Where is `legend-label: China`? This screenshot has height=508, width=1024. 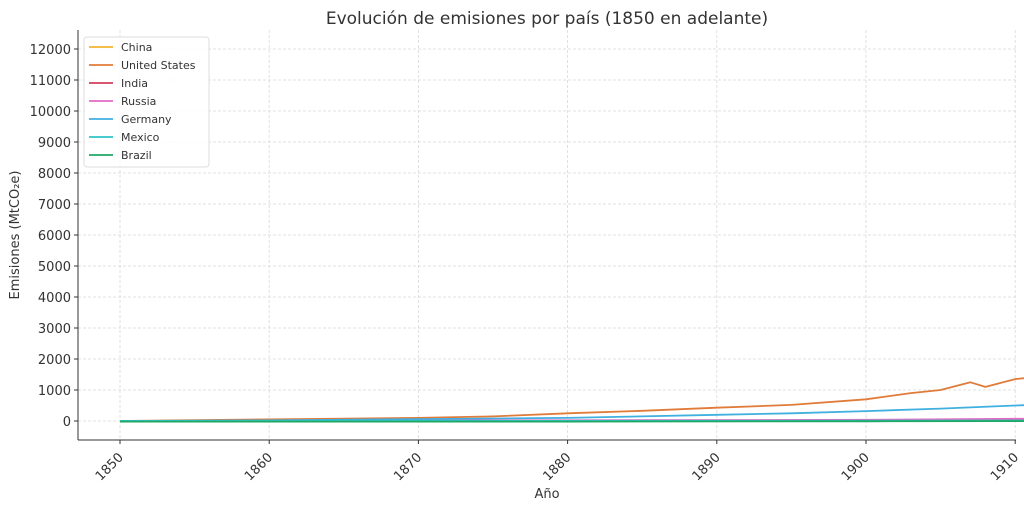 legend-label: China is located at coordinates (136, 47).